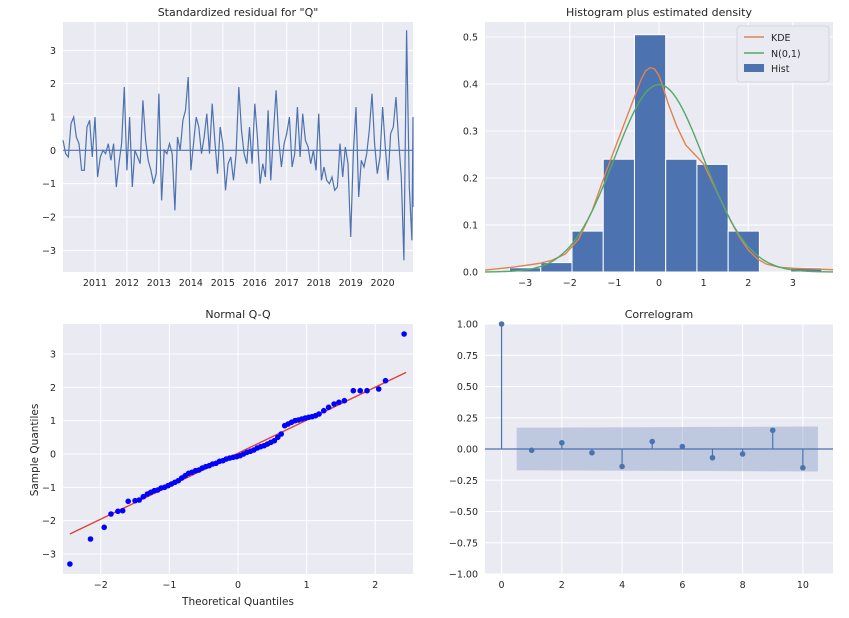 The image size is (849, 618). Describe the element at coordinates (238, 453) in the screenshot. I see `qq-reference-line` at that location.